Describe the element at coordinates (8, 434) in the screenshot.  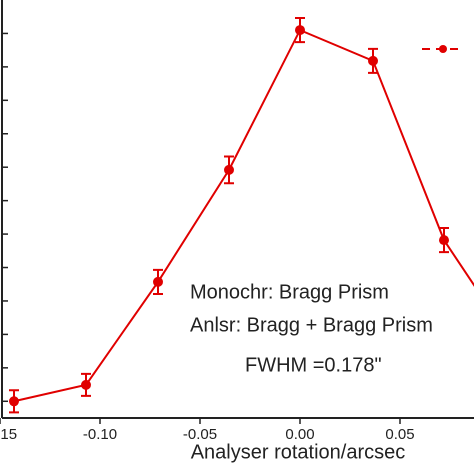
I see `x-tick-label: -0.15` at that location.